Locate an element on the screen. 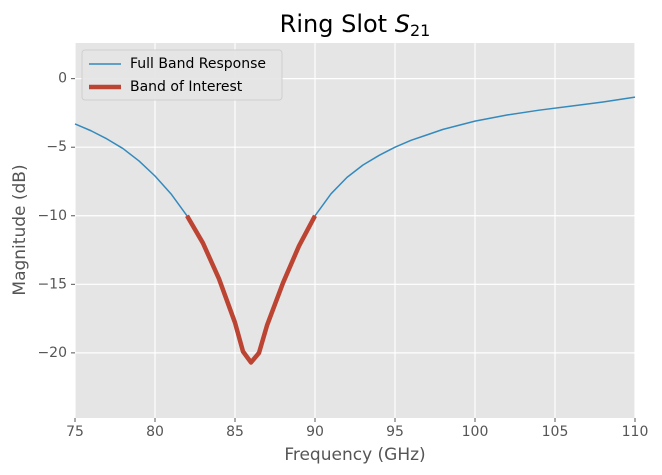  legend: Full Band Response Band of Interest is located at coordinates (182, 75).